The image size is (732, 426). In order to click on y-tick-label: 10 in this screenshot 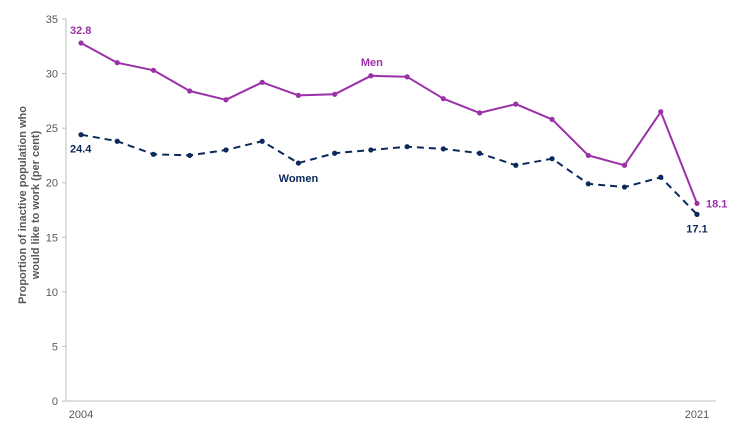, I will do `click(52, 293)`.